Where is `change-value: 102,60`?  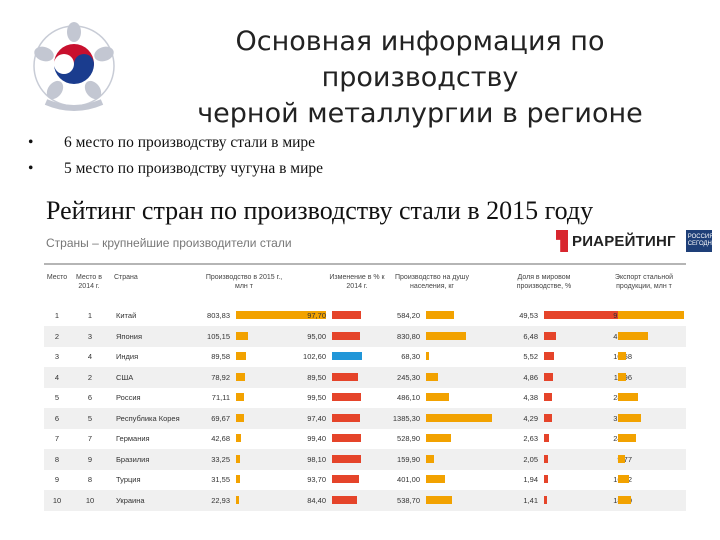
change-value: 102,60 is located at coordinates (314, 356).